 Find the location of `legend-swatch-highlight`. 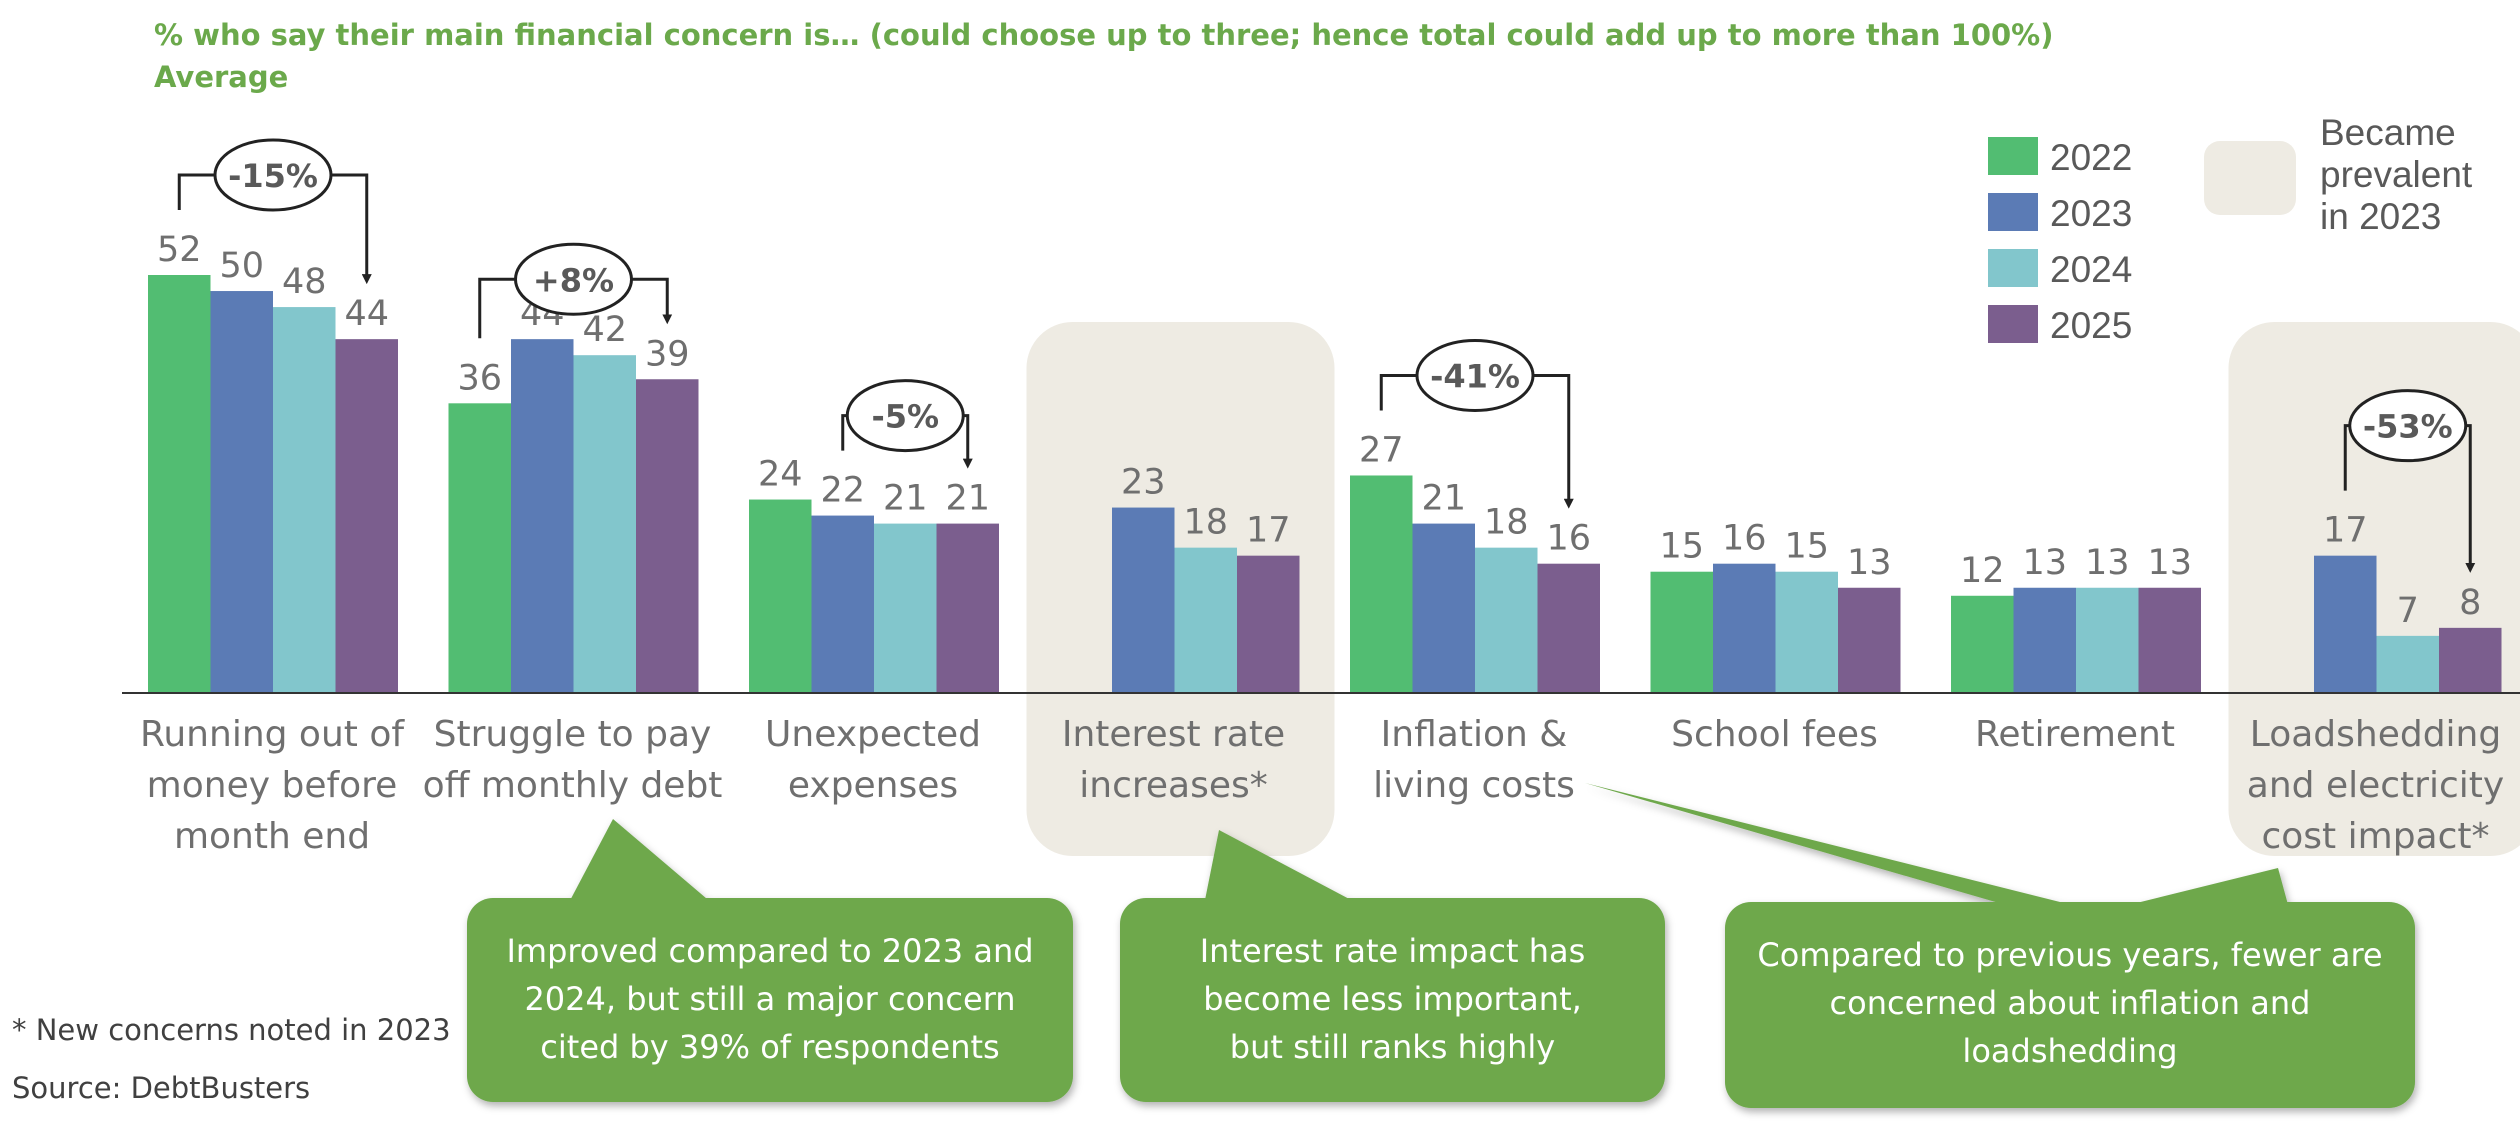

legend-swatch-highlight is located at coordinates (2250, 178).